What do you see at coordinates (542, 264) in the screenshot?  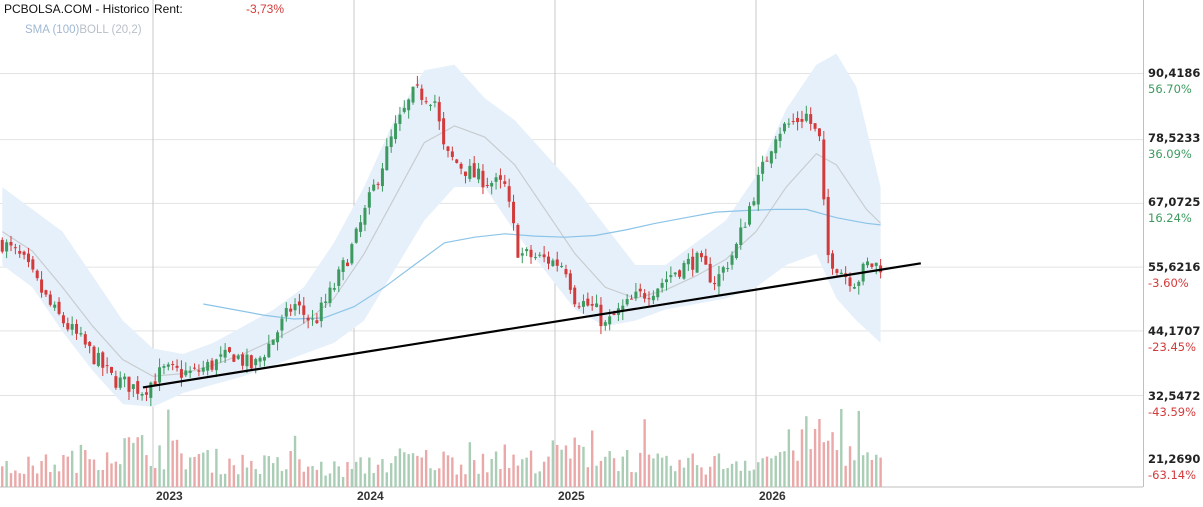 I see `sma-100-line` at bounding box center [542, 264].